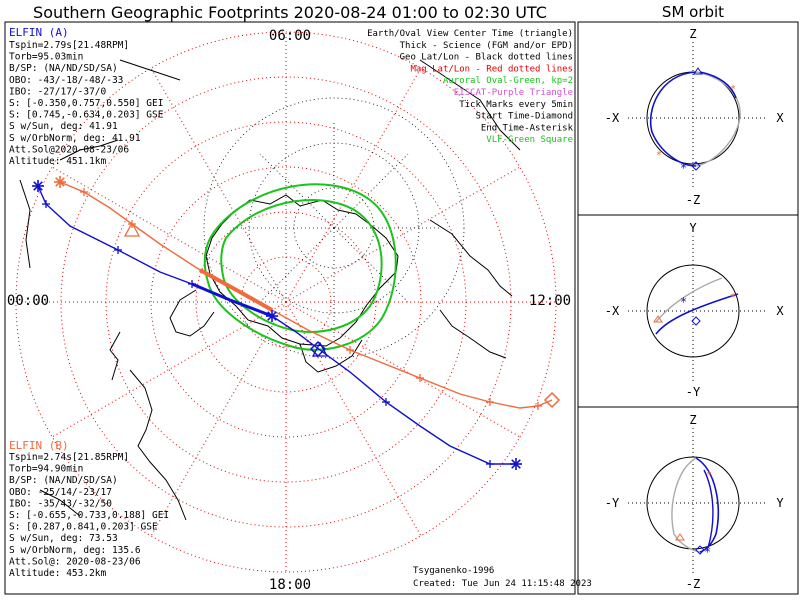 Image resolution: width=800 pixels, height=600 pixels. Describe the element at coordinates (491, 69) in the screenshot. I see `legend-entry: Mag Lat/Lon - Red dotted lines` at that location.